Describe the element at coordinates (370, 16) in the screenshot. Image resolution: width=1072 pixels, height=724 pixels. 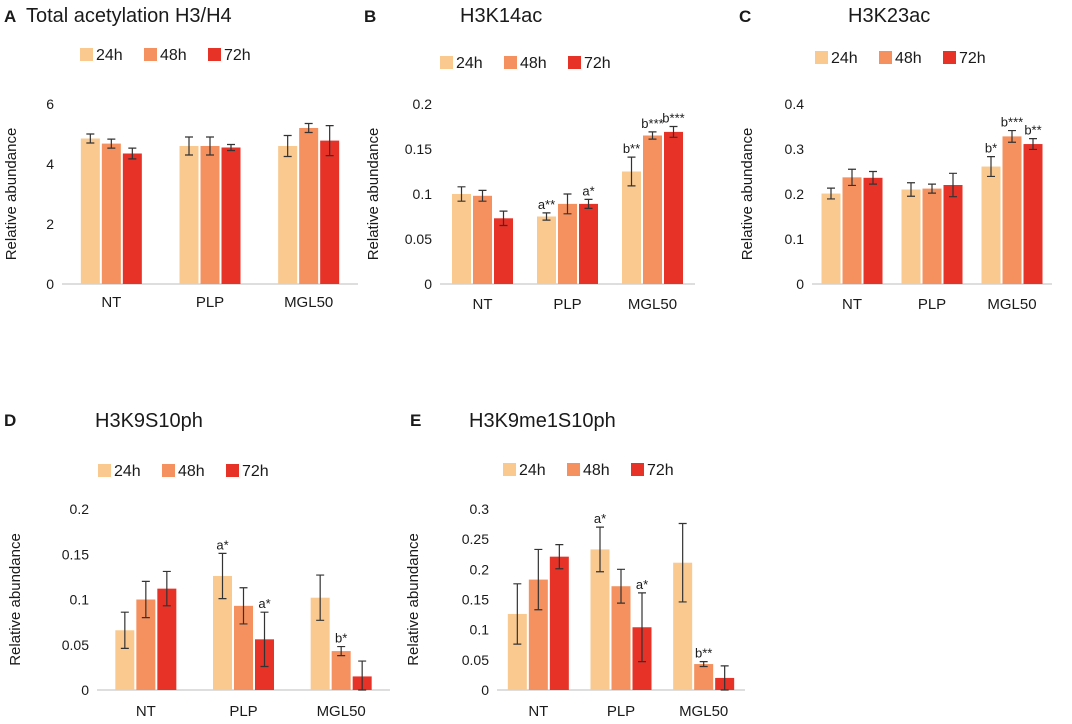
I see `panel-letter: B` at that location.